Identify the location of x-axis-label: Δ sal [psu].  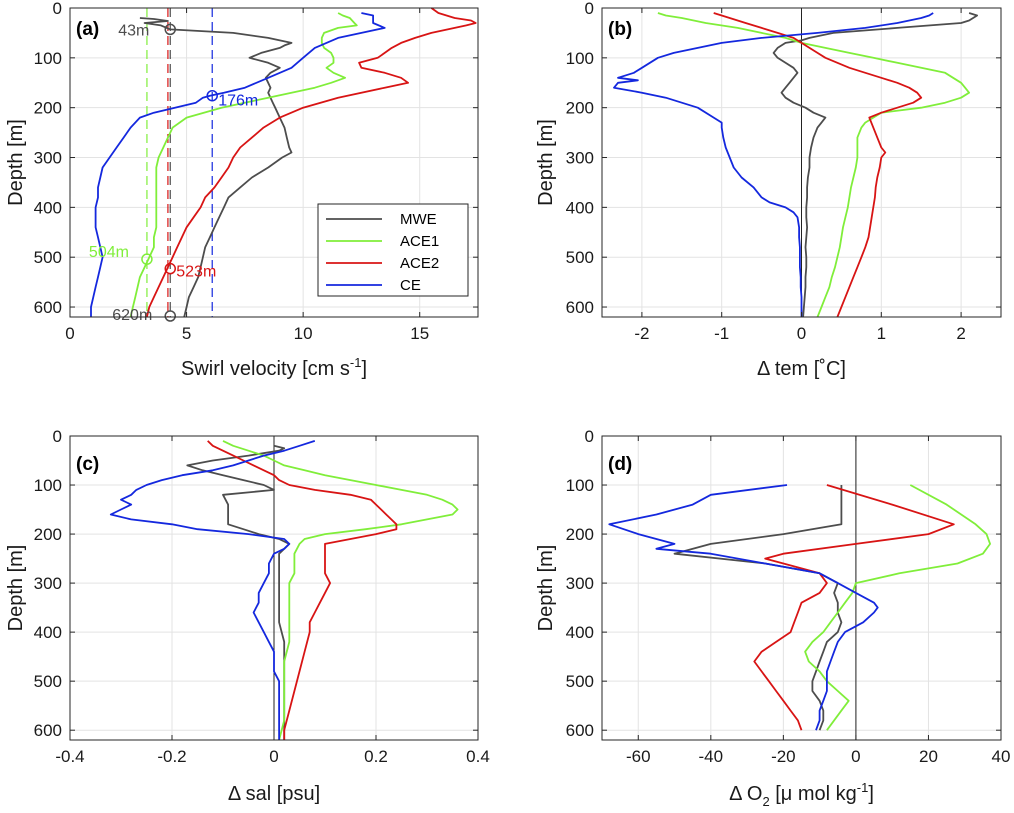
(274, 794).